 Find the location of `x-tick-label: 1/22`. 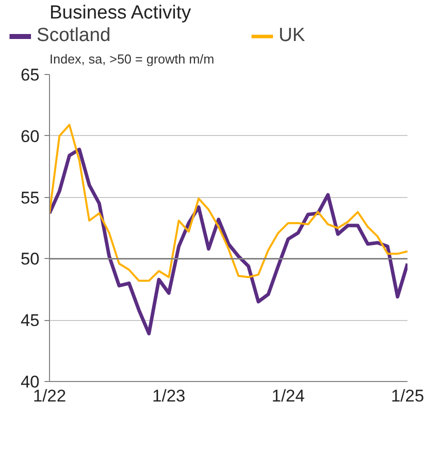

x-tick-label: 1/22 is located at coordinates (49, 396).